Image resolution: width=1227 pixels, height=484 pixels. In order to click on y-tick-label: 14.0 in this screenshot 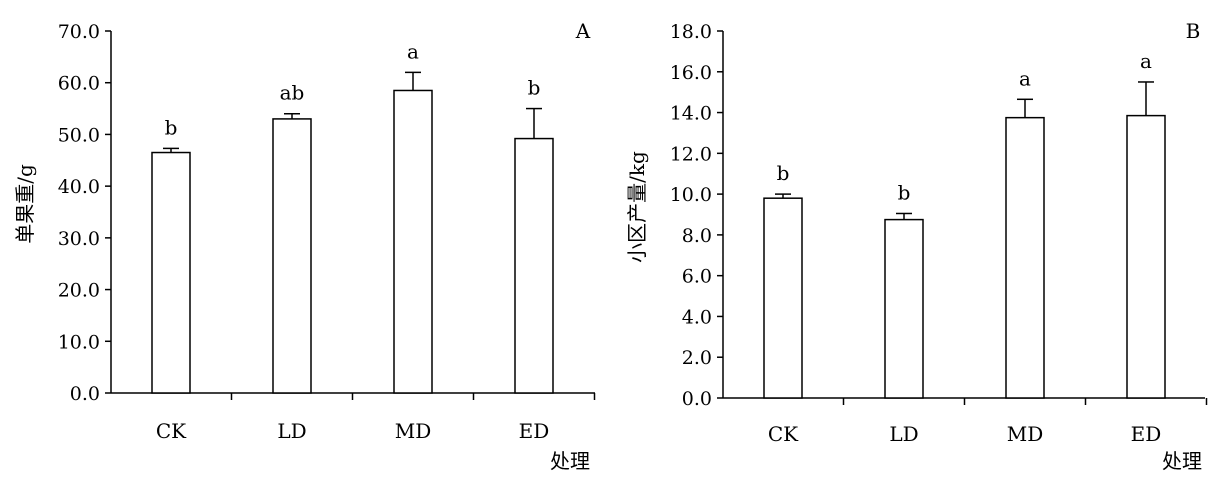, I will do `click(691, 114)`.